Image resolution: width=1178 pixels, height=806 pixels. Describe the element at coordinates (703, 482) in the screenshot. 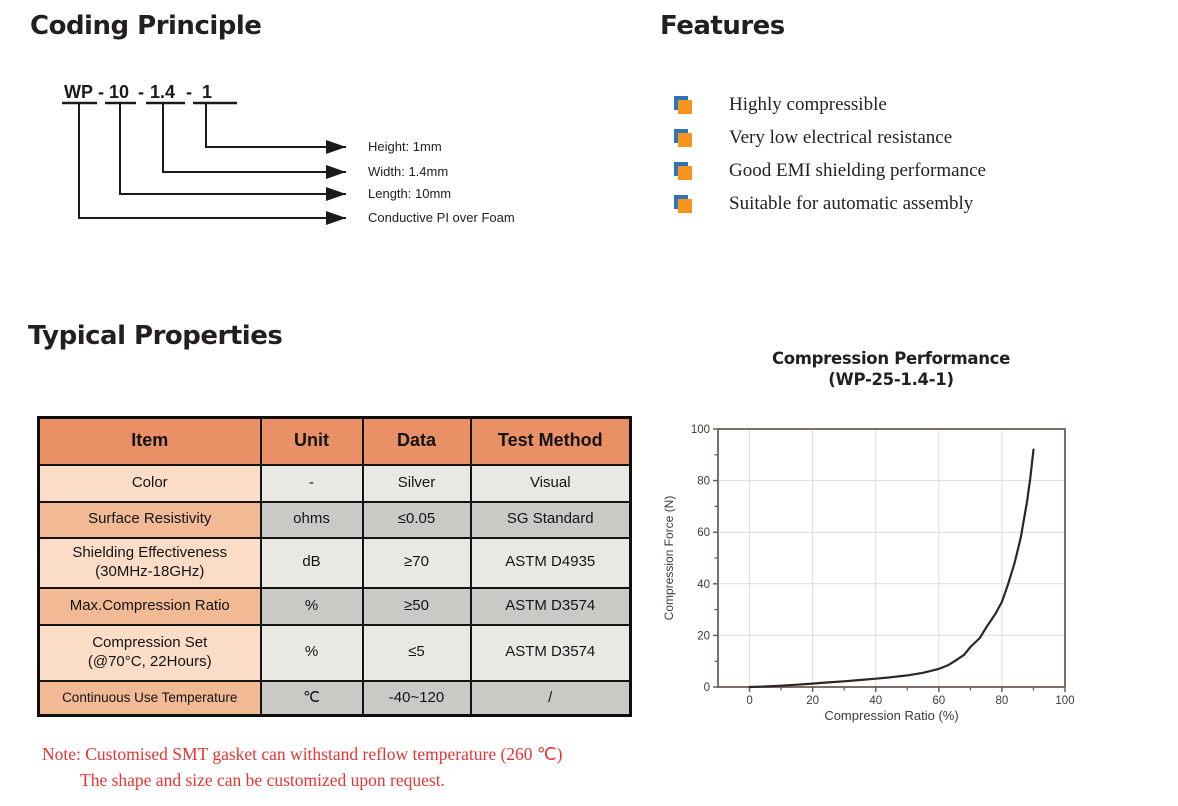

I see `y-tick-label: 80` at that location.